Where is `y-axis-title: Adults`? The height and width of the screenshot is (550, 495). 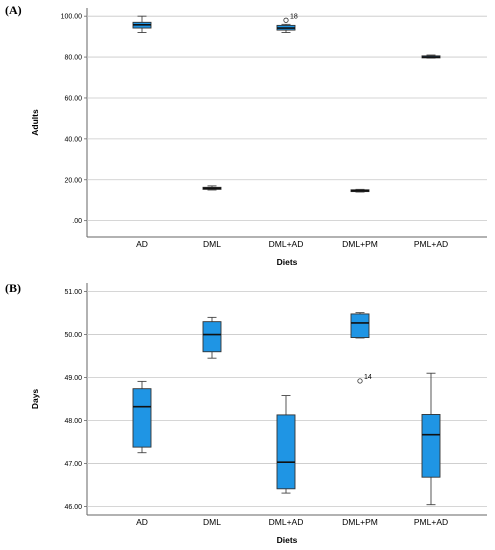 y-axis-title: Adults is located at coordinates (35, 122).